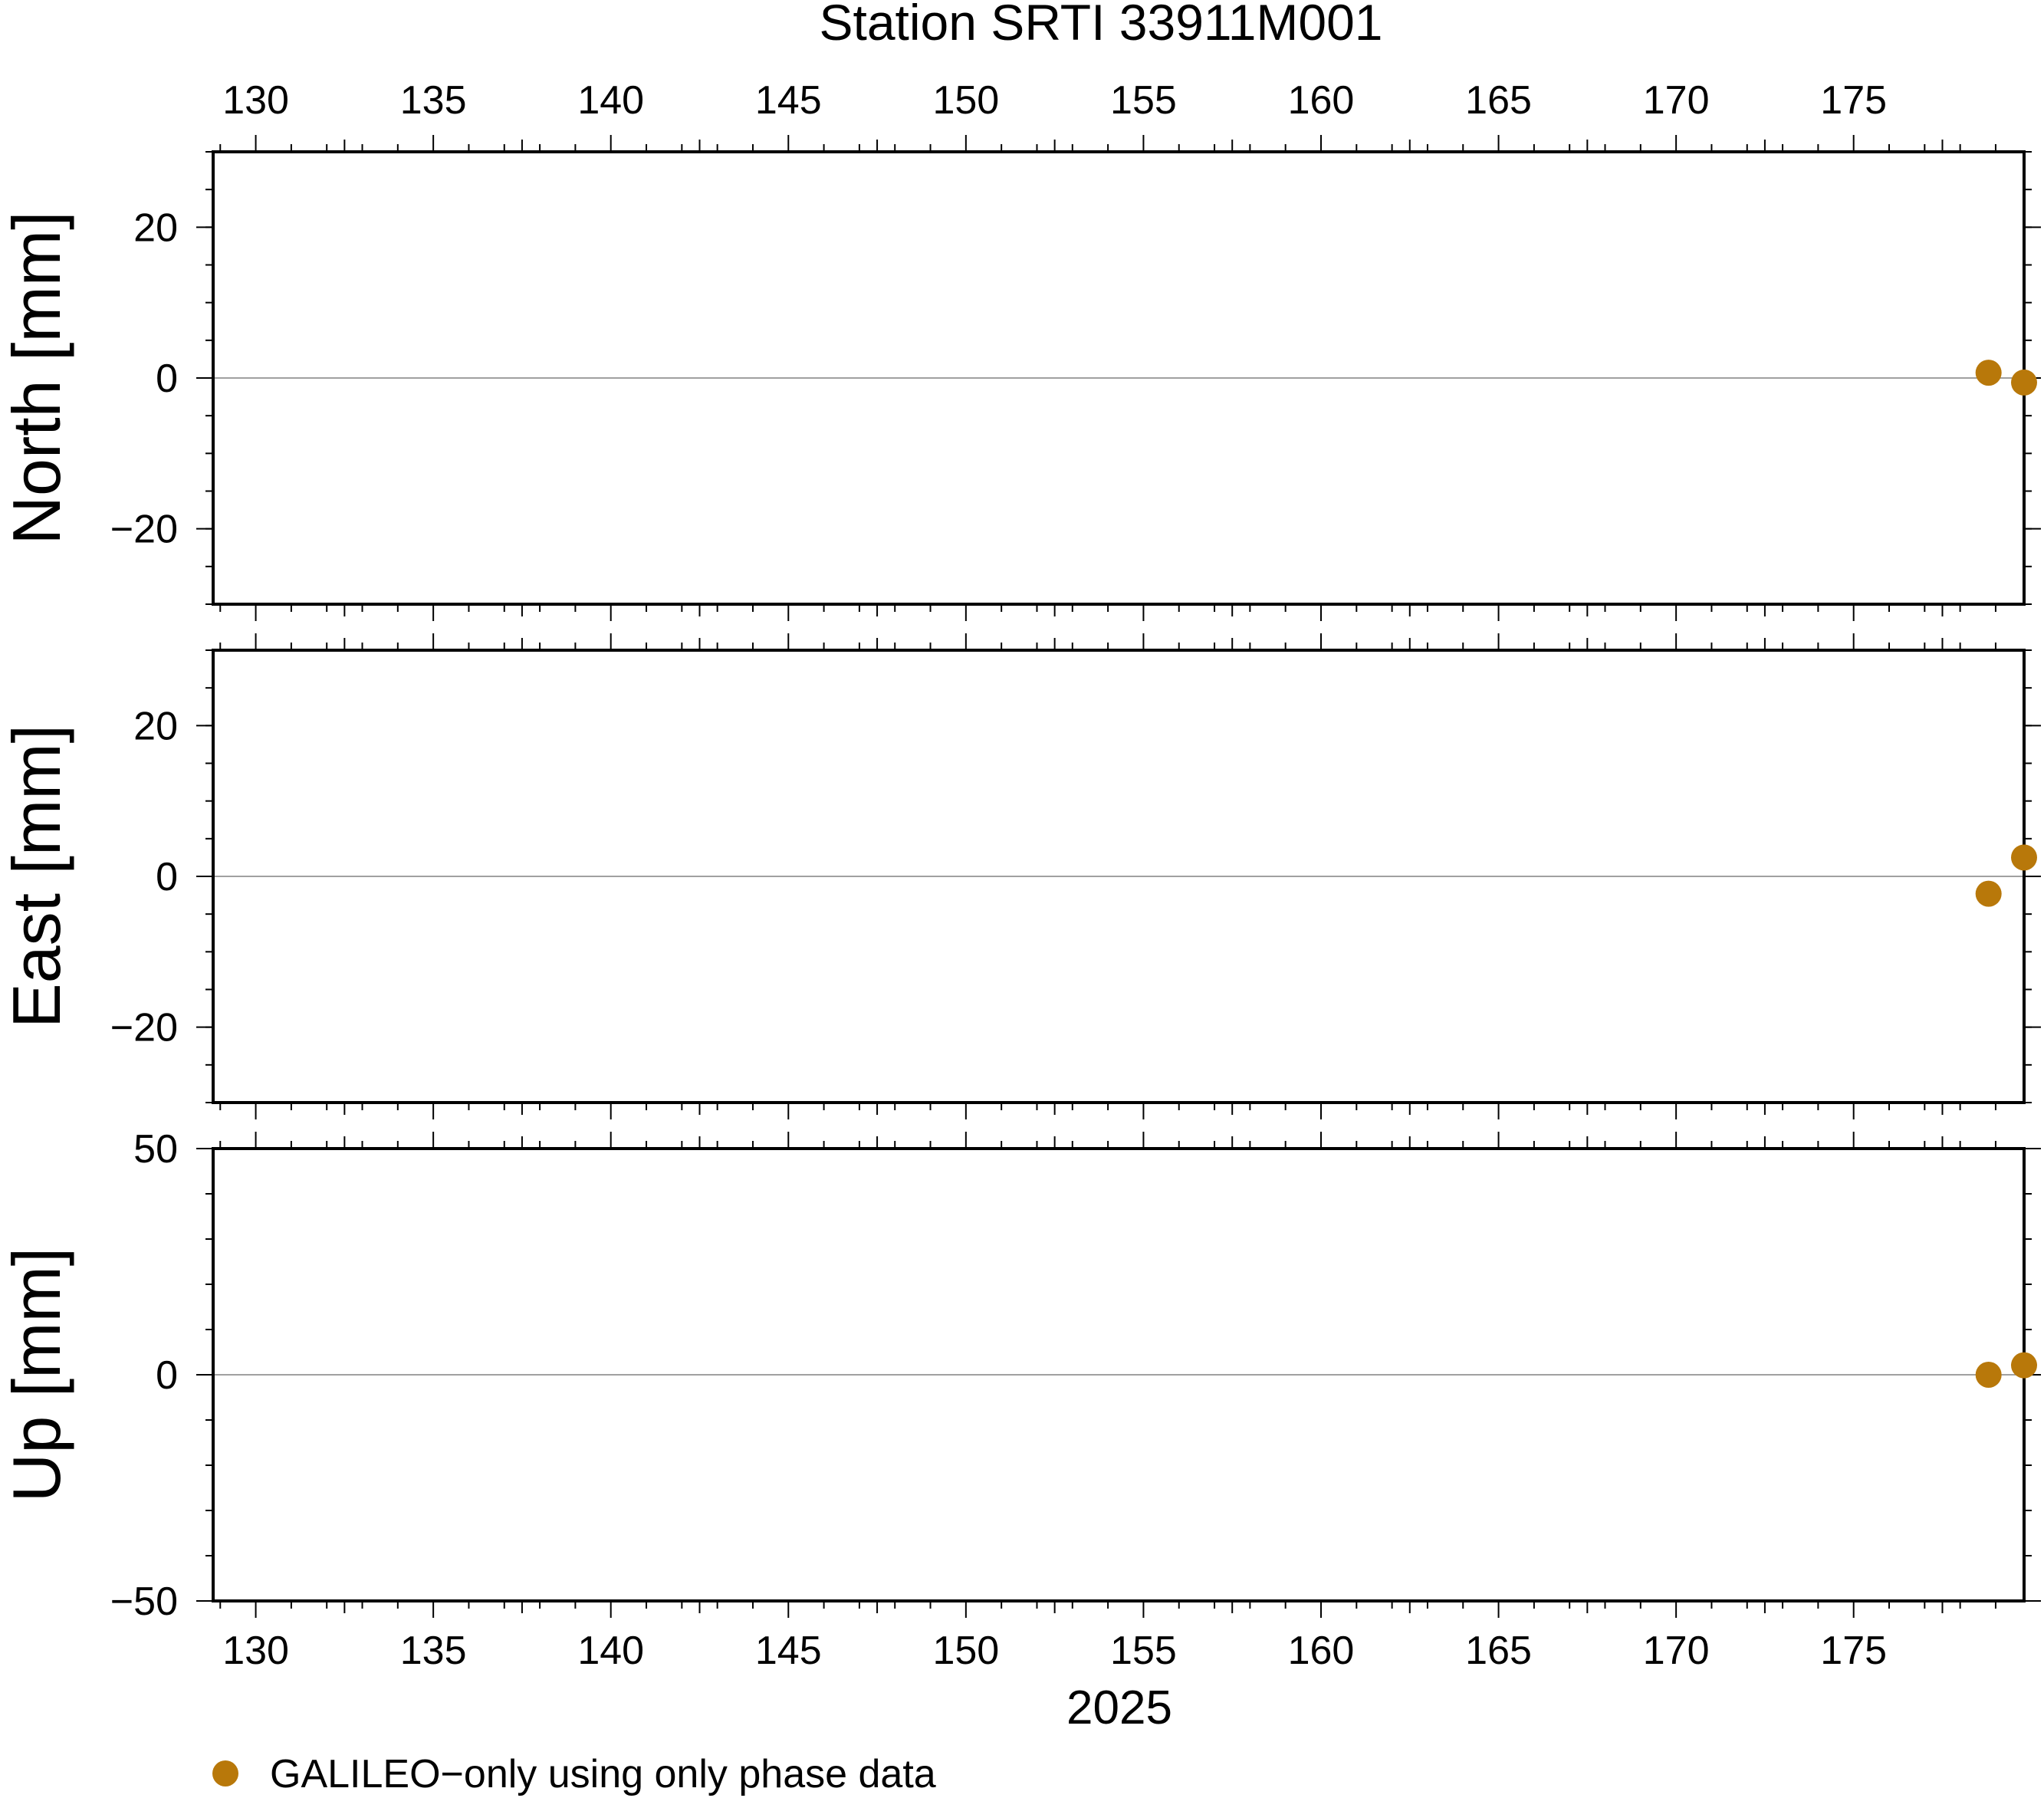 The width and height of the screenshot is (2044, 1798). I want to click on chart-title: Station SRTI 33911M001, so click(1100, 26).